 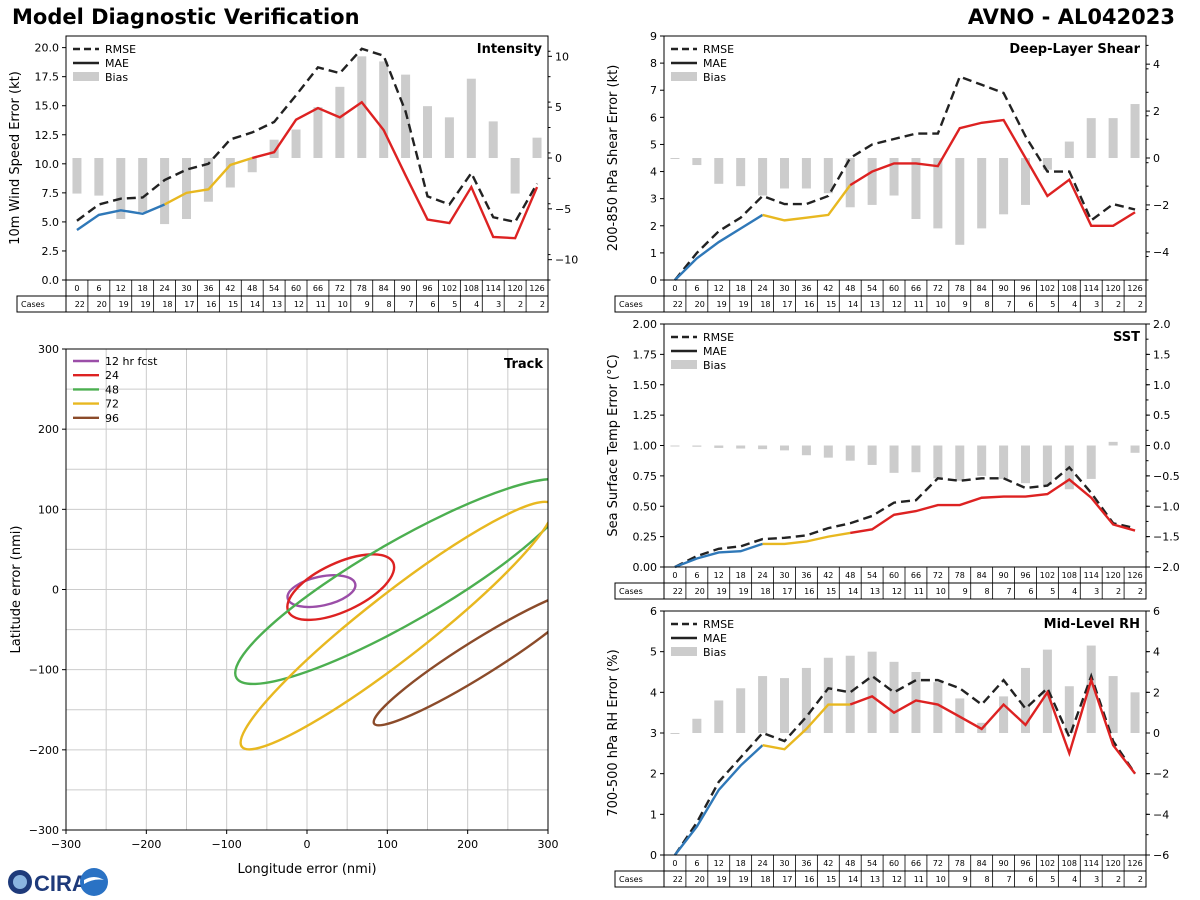 I want to click on case-count-cell: 18, so click(x=765, y=304).